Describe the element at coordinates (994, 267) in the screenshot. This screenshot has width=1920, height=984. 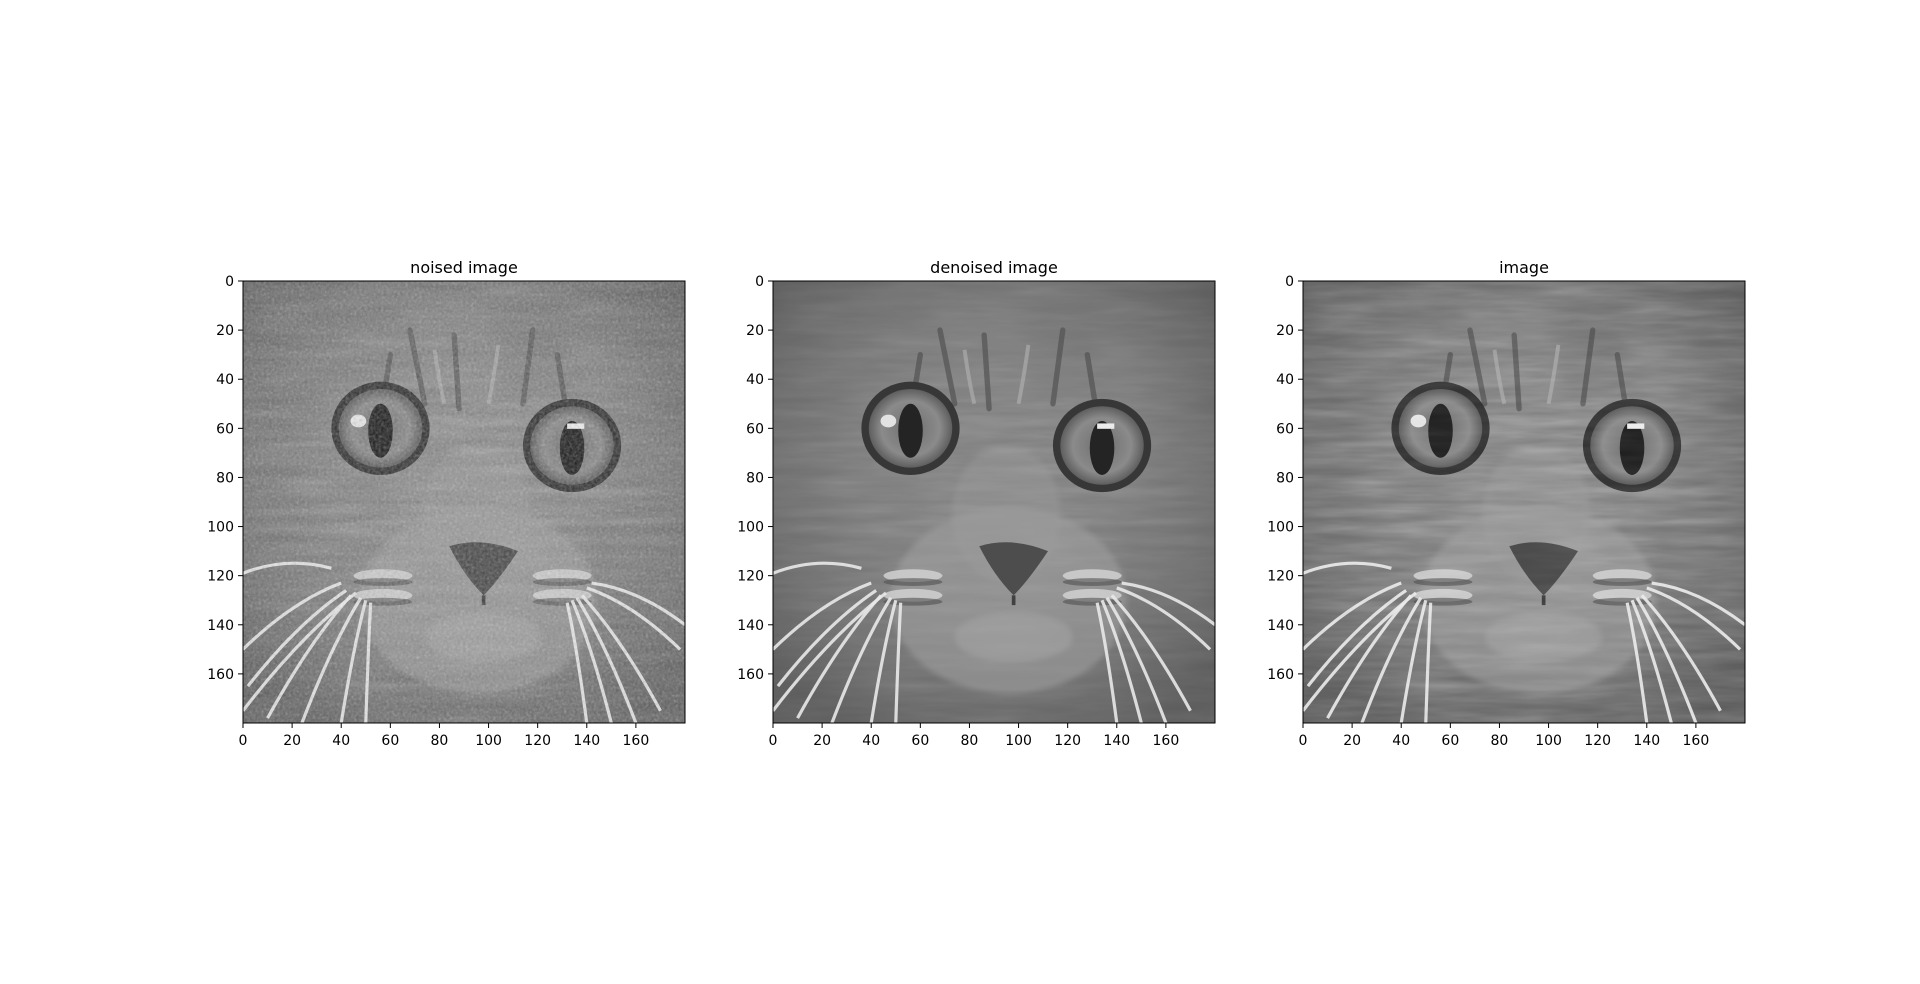
I see `panel-title: denoised image` at that location.